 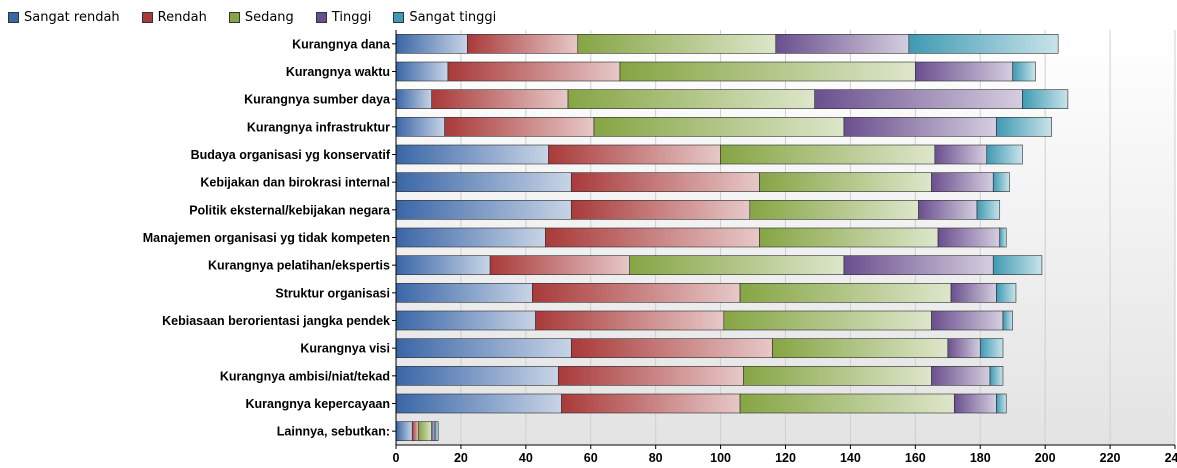 I want to click on category-label: Manajemen organisasi yg tidak kompeten, so click(x=266, y=238).